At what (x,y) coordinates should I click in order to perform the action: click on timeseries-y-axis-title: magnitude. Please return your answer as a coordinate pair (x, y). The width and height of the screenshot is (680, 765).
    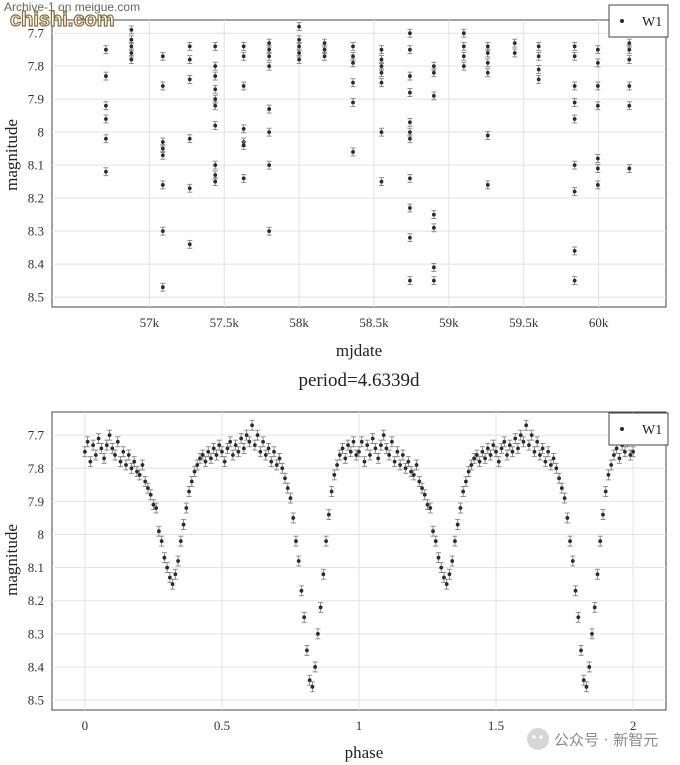
    Looking at the image, I should click on (11, 155).